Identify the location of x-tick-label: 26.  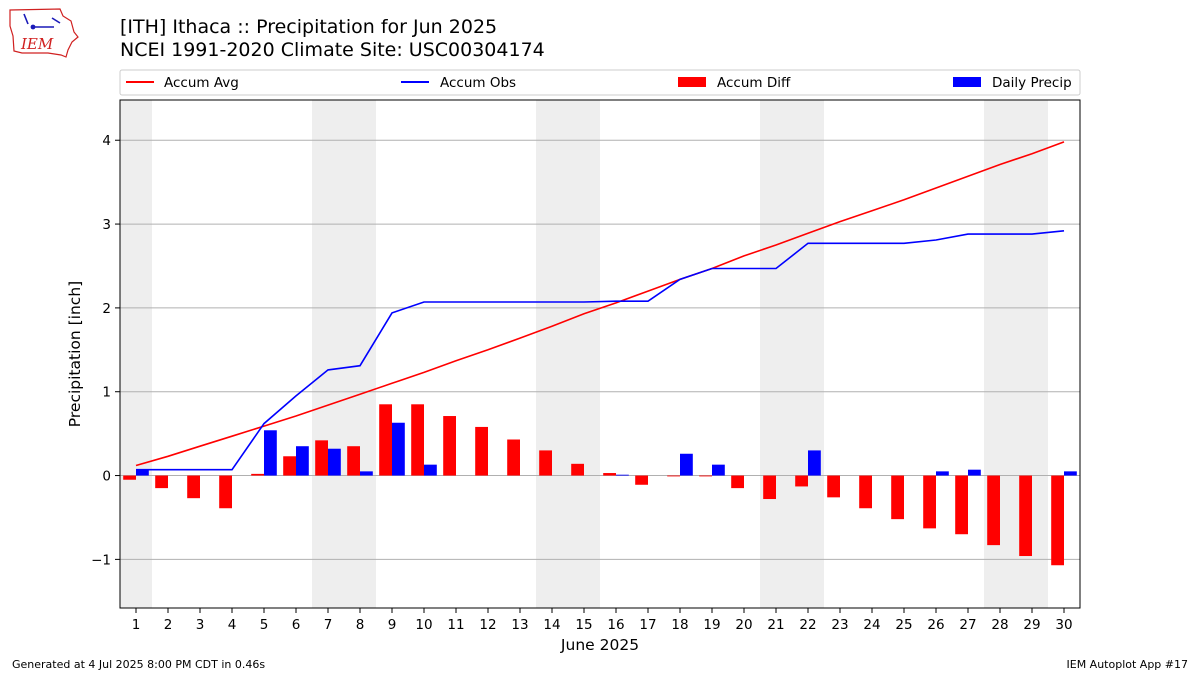
(935, 625).